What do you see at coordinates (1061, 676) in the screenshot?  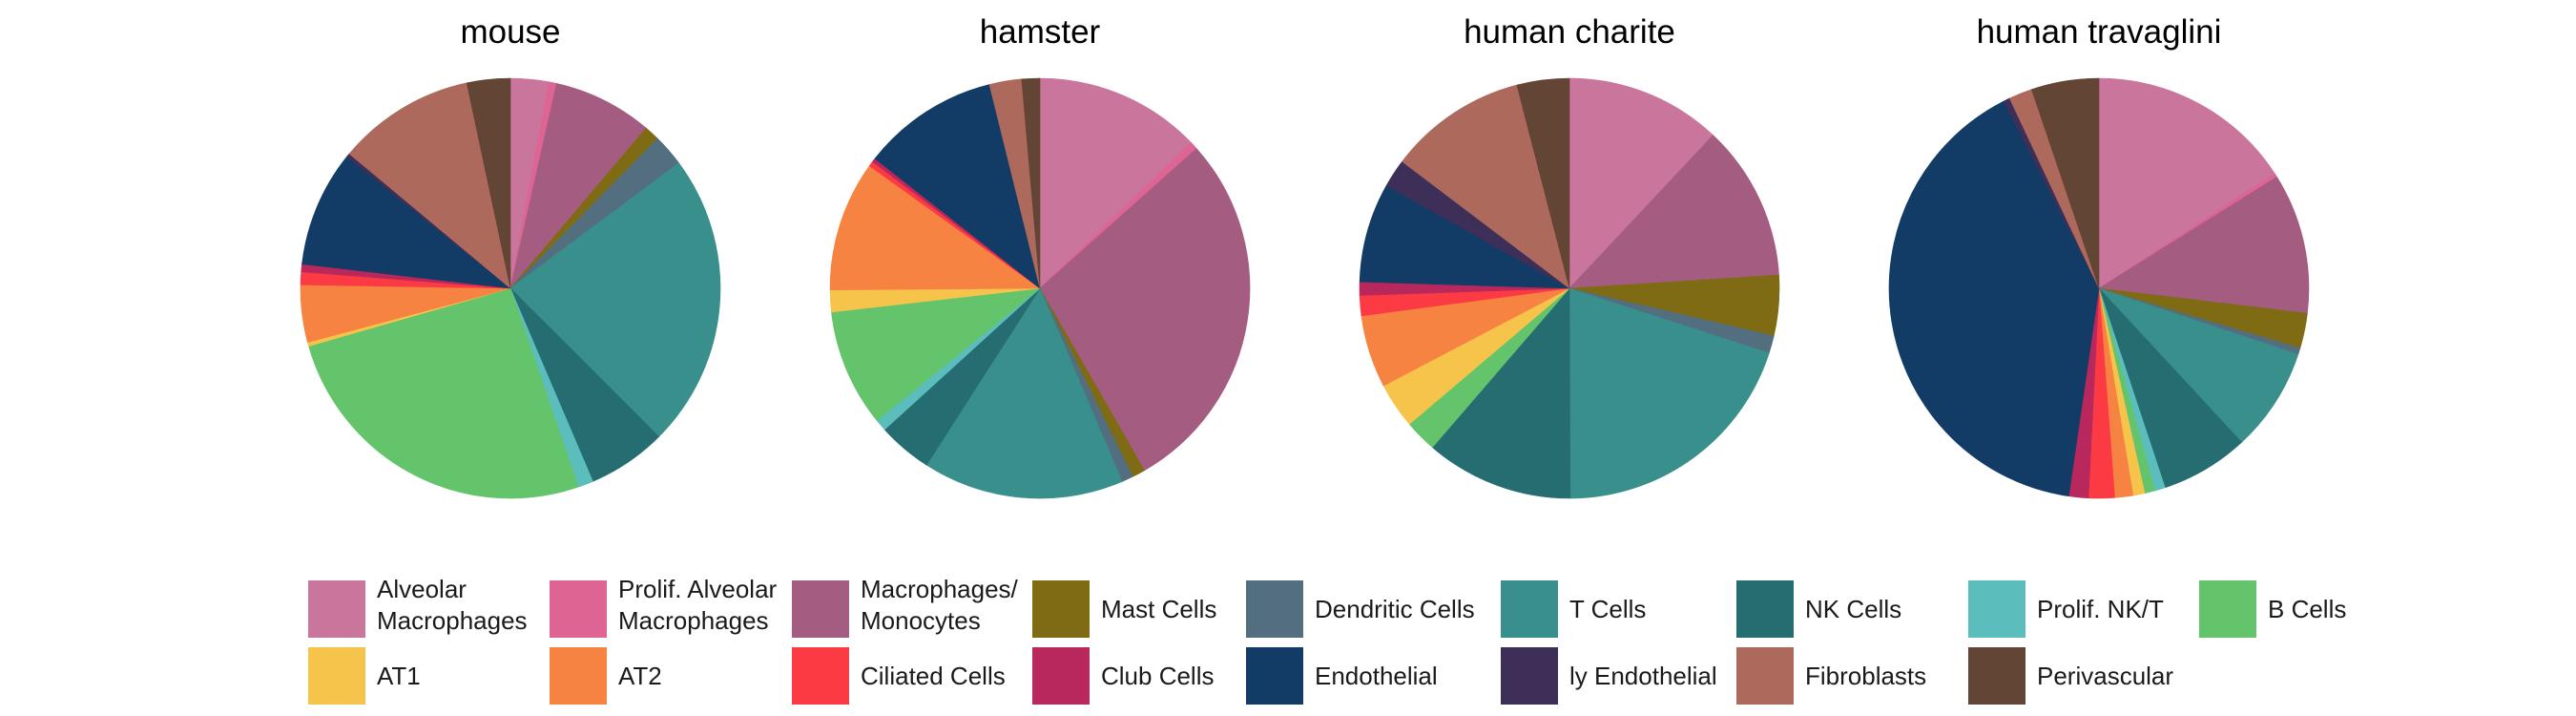 I see `legend-swatch-club-cells` at bounding box center [1061, 676].